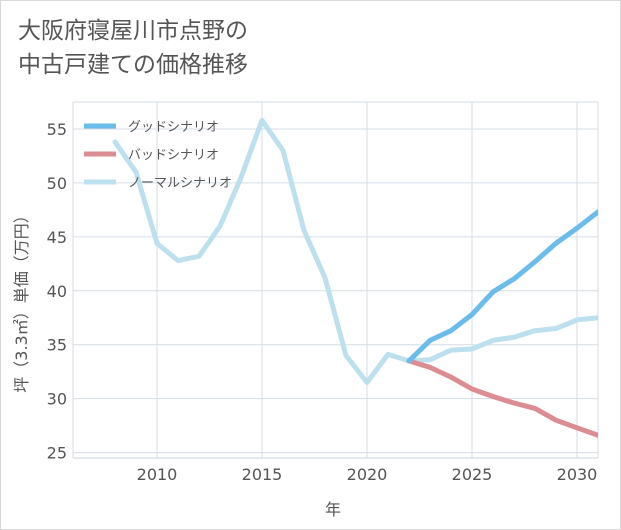 The image size is (621, 530). What do you see at coordinates (57, 345) in the screenshot?
I see `y-tick-label: 35` at bounding box center [57, 345].